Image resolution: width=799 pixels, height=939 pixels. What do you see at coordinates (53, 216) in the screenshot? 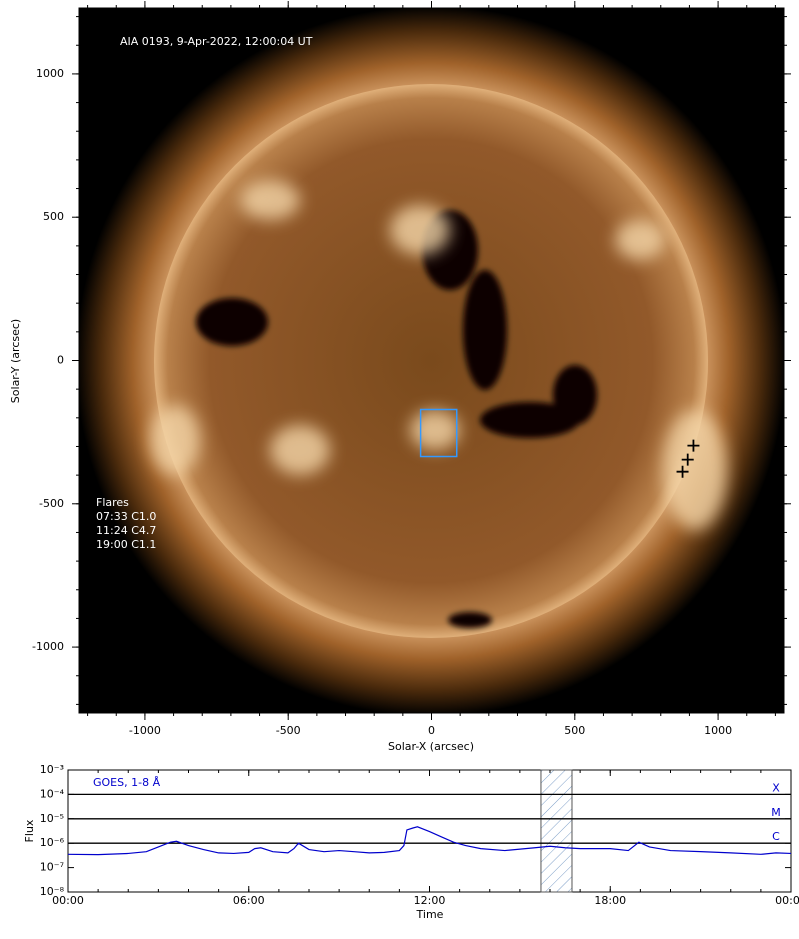
I see `y-tick-label: 500` at bounding box center [53, 216].